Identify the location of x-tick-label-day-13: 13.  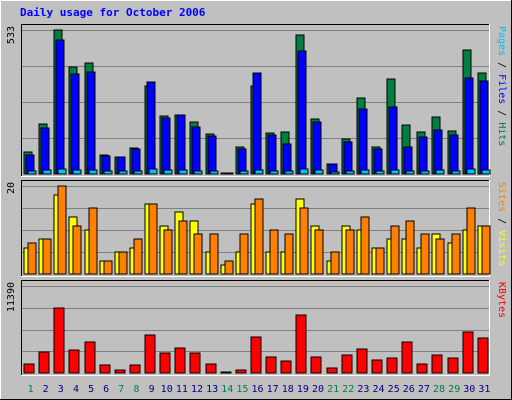
(212, 389).